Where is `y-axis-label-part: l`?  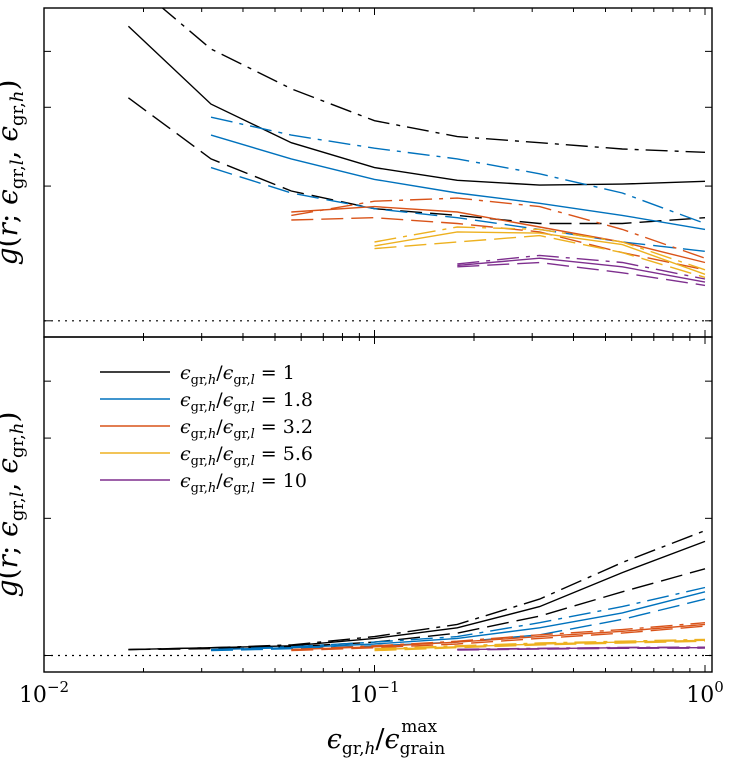
y-axis-label-part: l is located at coordinates (17, 162).